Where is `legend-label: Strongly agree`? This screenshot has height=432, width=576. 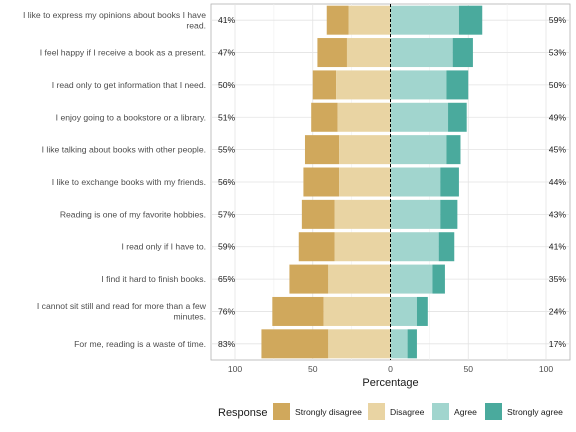
legend-label: Strongly agree is located at coordinates (535, 412).